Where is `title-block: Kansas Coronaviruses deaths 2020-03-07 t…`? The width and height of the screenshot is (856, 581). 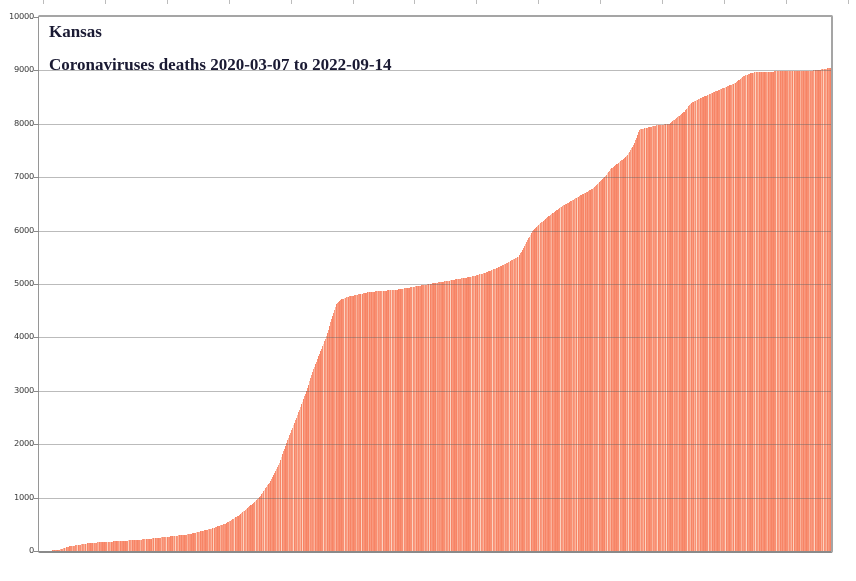
title-block: Kansas Coronaviruses deaths 2020-03-07 t… is located at coordinates (220, 48).